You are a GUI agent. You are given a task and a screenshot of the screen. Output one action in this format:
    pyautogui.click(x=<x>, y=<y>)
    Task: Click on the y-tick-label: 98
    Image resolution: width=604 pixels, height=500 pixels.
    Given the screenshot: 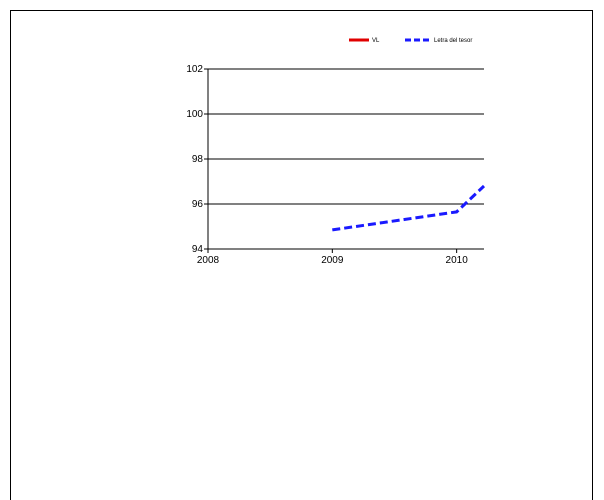 What is the action you would take?
    pyautogui.click(x=198, y=159)
    